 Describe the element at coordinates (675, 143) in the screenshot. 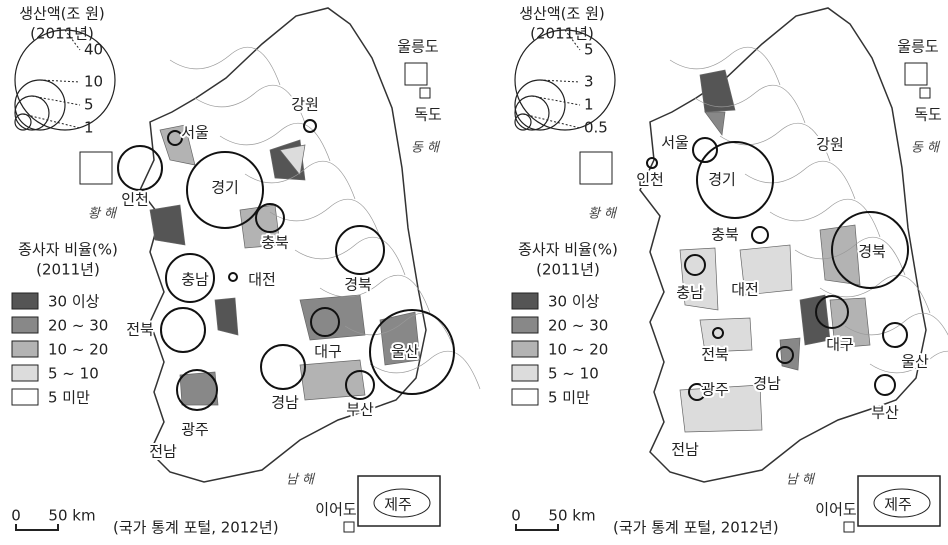

I see `region-label: 서울` at that location.